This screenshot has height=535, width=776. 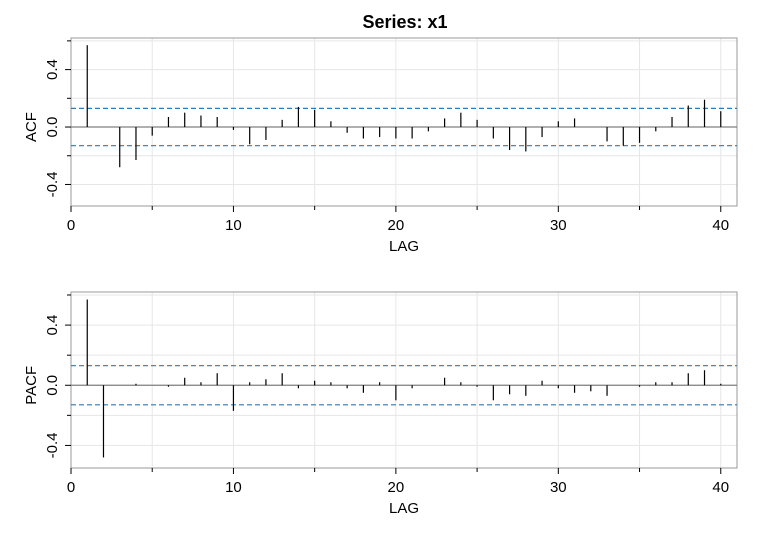 I want to click on pacf-x-tick-label: 30, so click(x=558, y=487).